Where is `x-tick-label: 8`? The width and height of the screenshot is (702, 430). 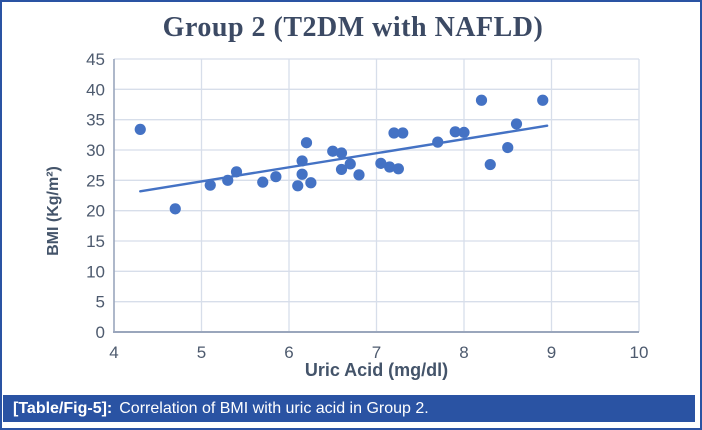
x-tick-label: 8 is located at coordinates (463, 352).